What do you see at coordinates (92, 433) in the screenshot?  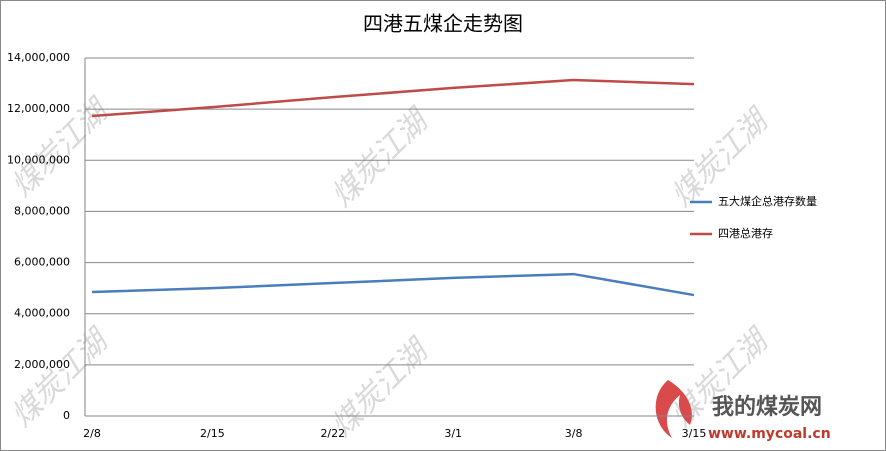 I see `x-tick-label: 2/8` at bounding box center [92, 433].